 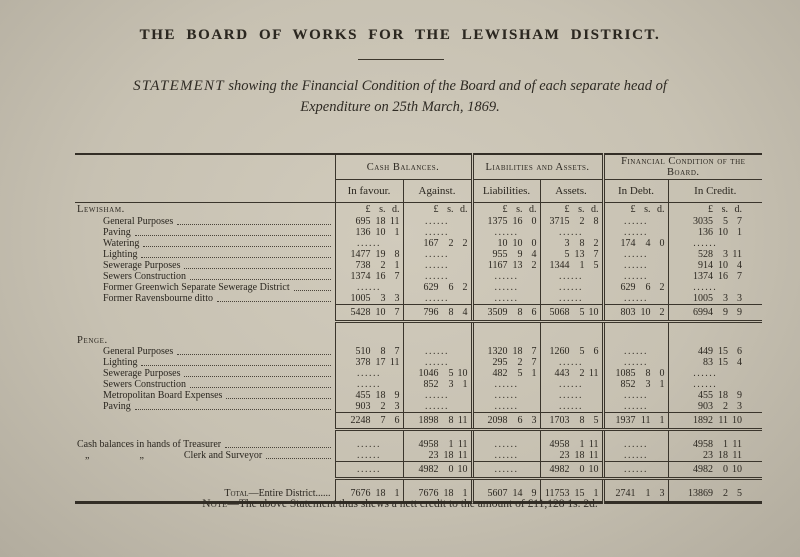 I want to click on pounds-value: 1260, so click(x=559, y=351).